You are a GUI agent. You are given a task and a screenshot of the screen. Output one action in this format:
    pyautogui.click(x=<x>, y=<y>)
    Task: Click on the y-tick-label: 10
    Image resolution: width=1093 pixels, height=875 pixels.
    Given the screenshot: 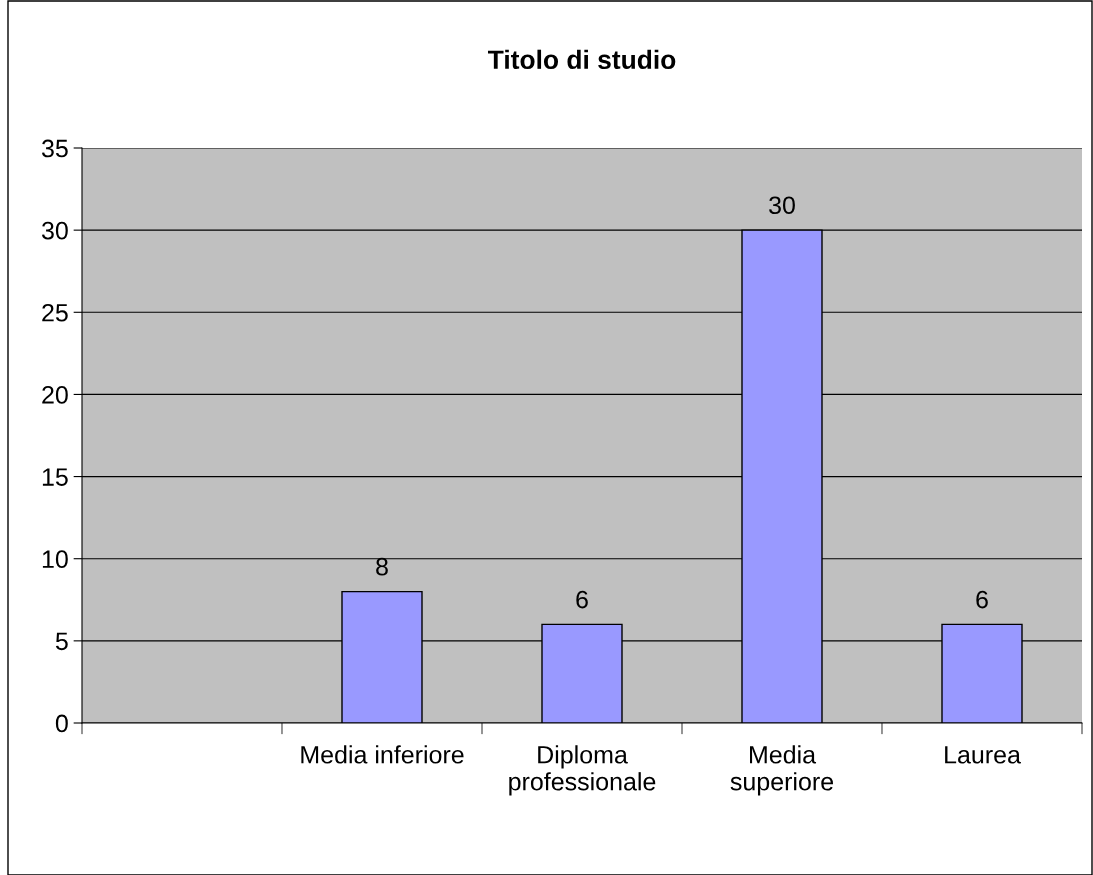 What is the action you would take?
    pyautogui.click(x=55, y=559)
    